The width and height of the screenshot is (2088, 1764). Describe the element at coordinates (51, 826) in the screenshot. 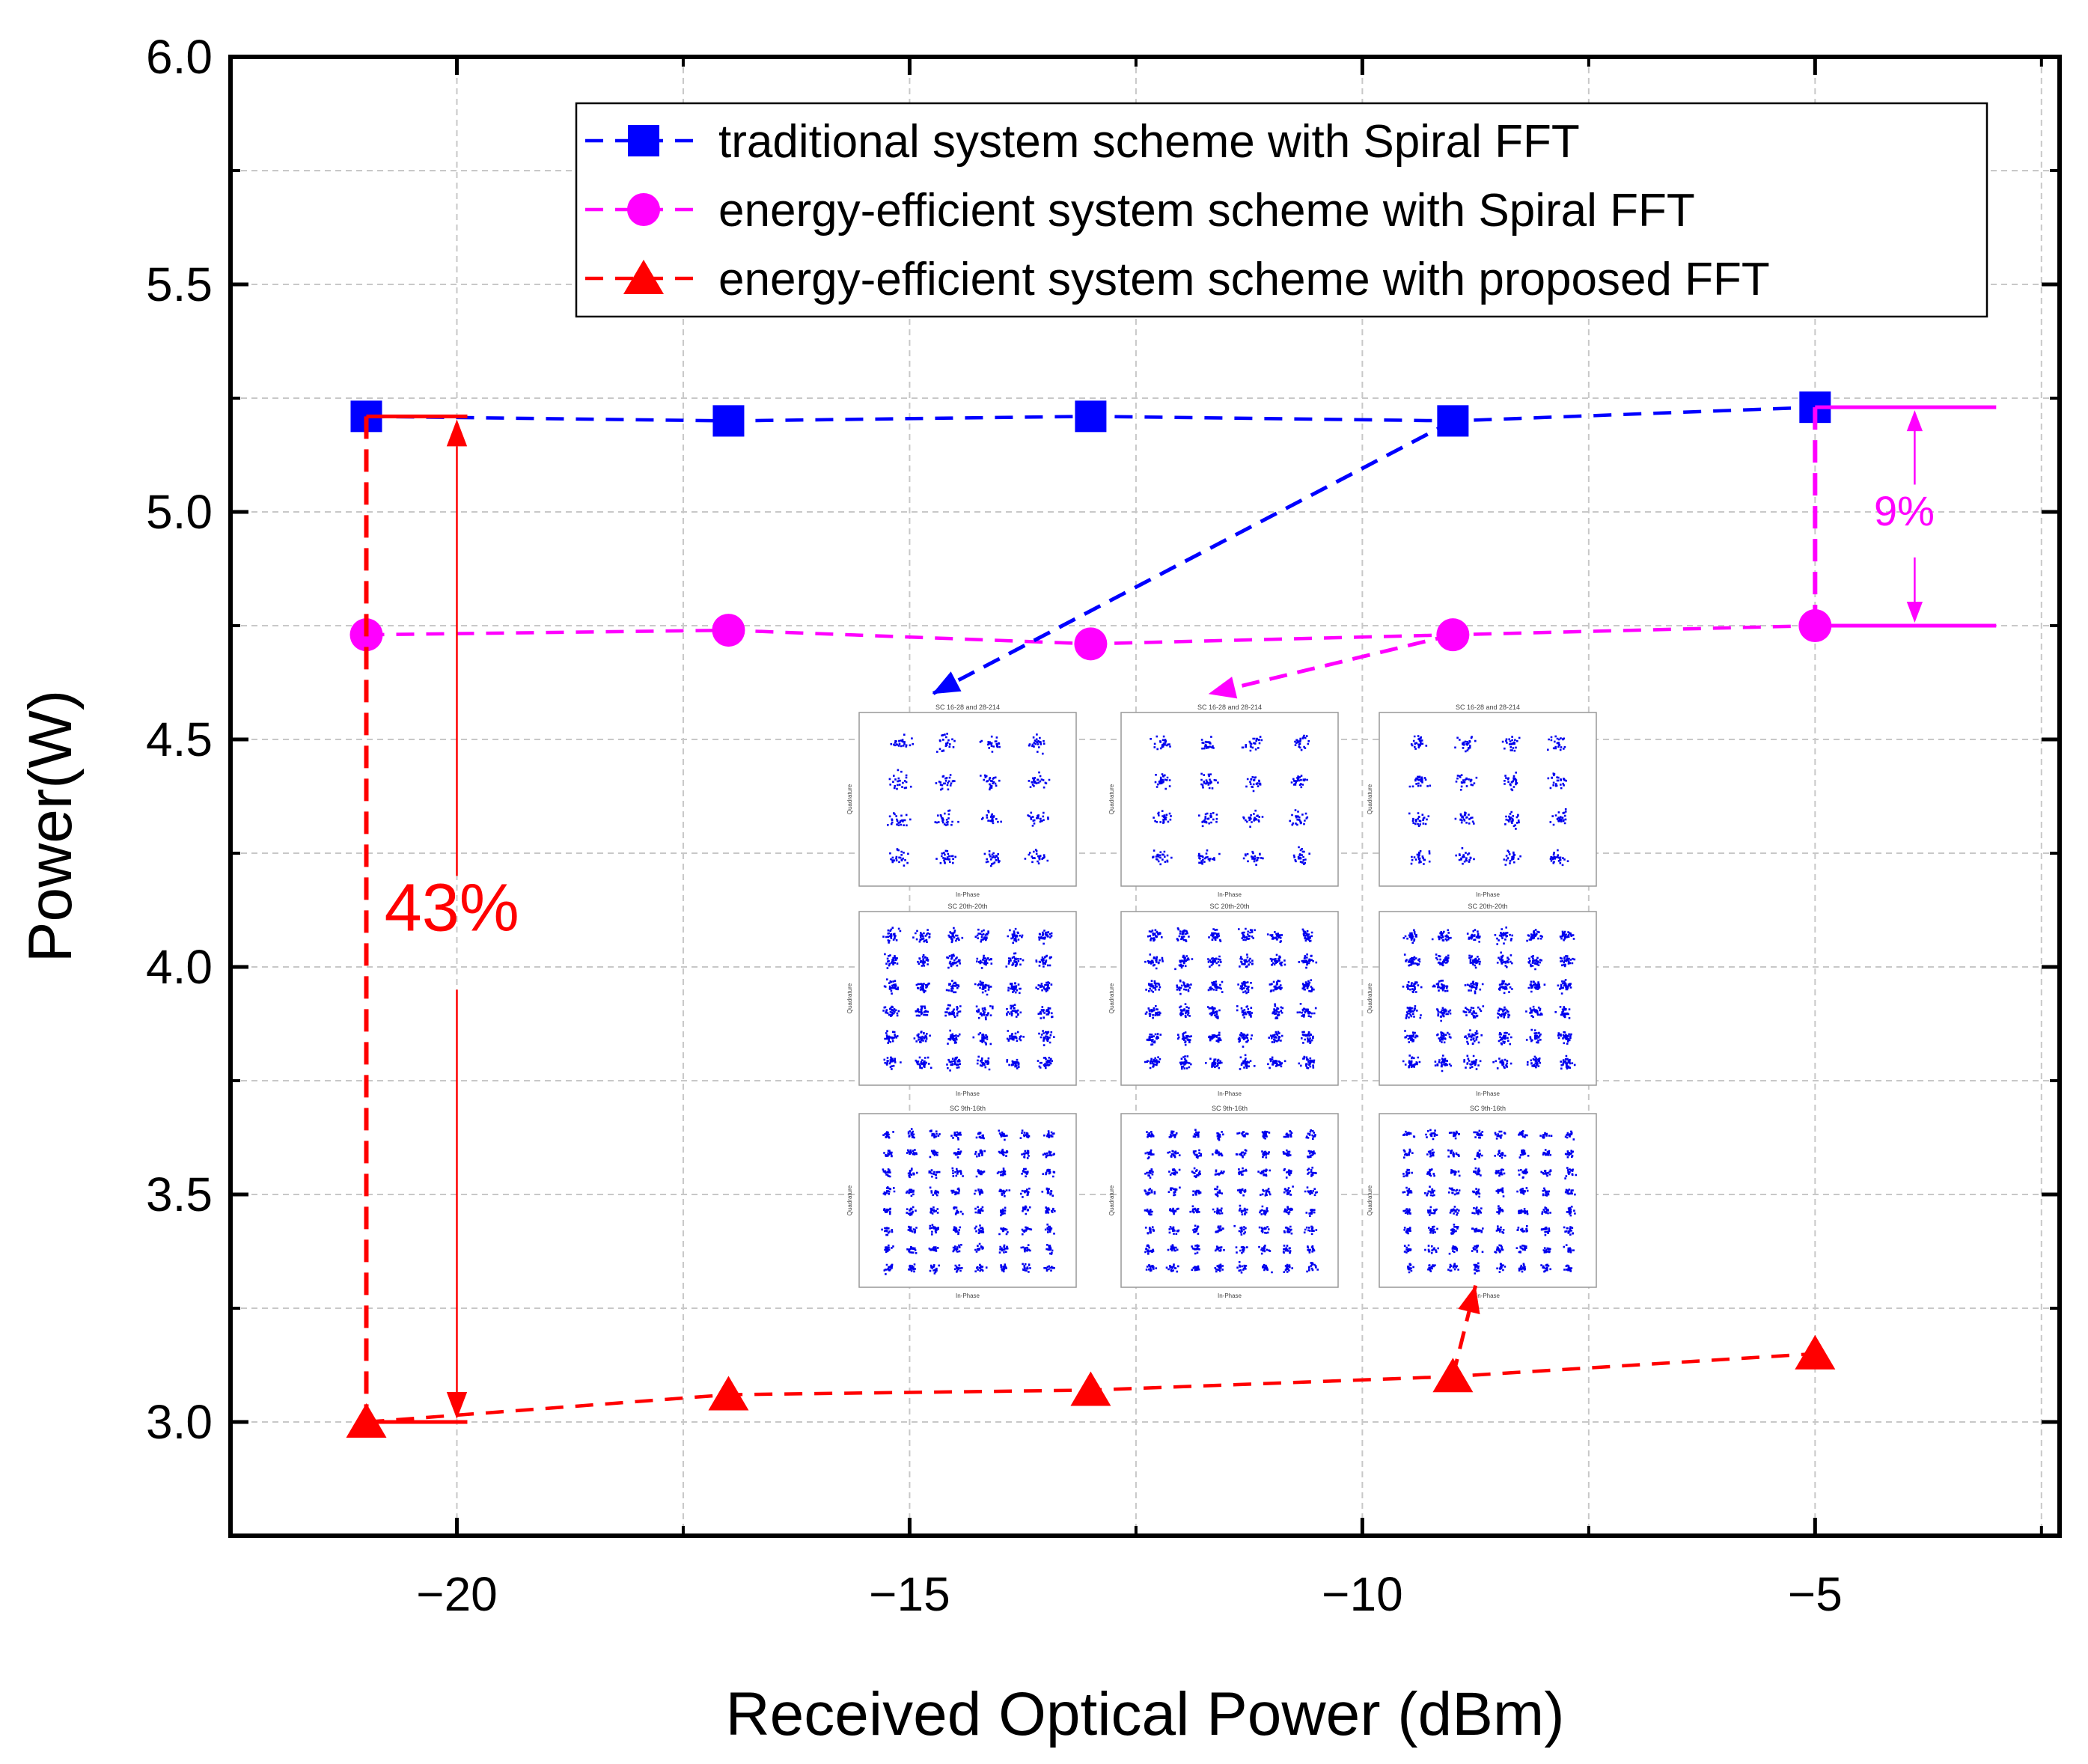

I see `y-axis-title: Power(W)` at that location.